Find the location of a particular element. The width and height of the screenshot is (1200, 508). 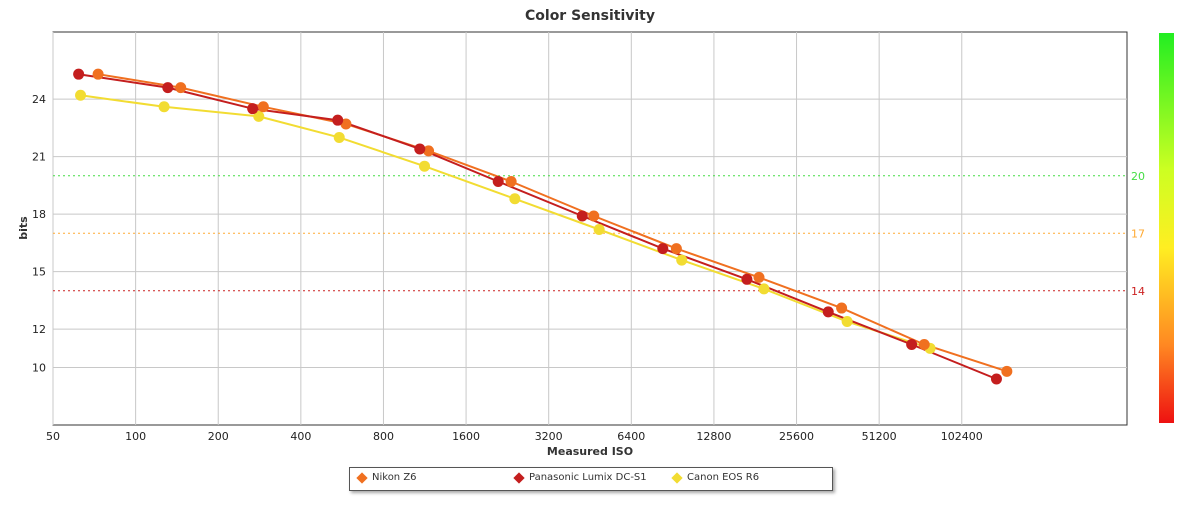

x-tick-label: 3200 is located at coordinates (549, 436).